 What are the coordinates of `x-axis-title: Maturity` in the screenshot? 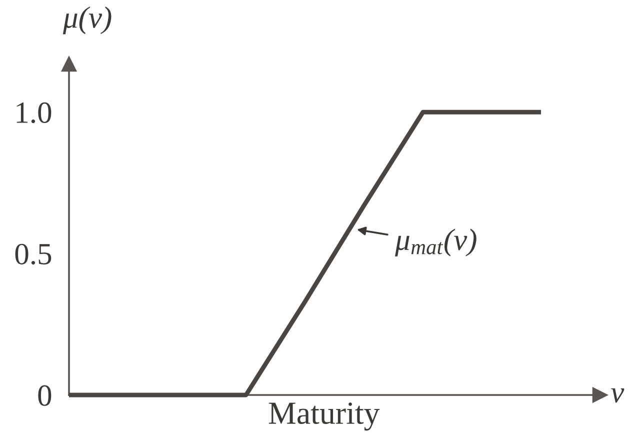 It's located at (324, 416).